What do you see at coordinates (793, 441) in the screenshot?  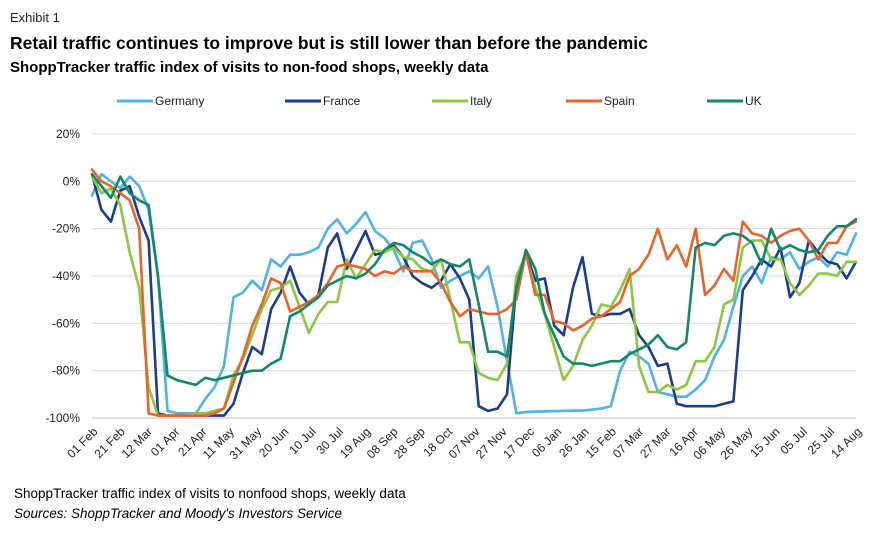 I see `x-tick-label: 05 Jul` at bounding box center [793, 441].